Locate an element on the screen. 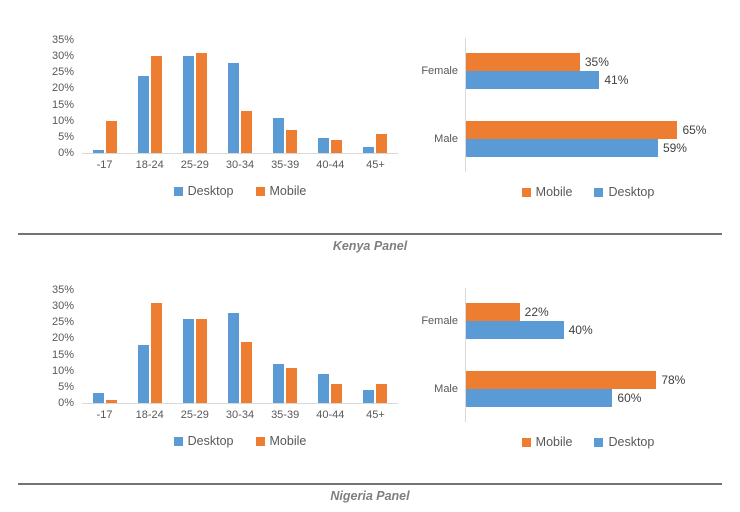 The width and height of the screenshot is (740, 512). y-axis: 0% 5% 10% 15% 20% 25% 30% 35% is located at coordinates (60, 346).